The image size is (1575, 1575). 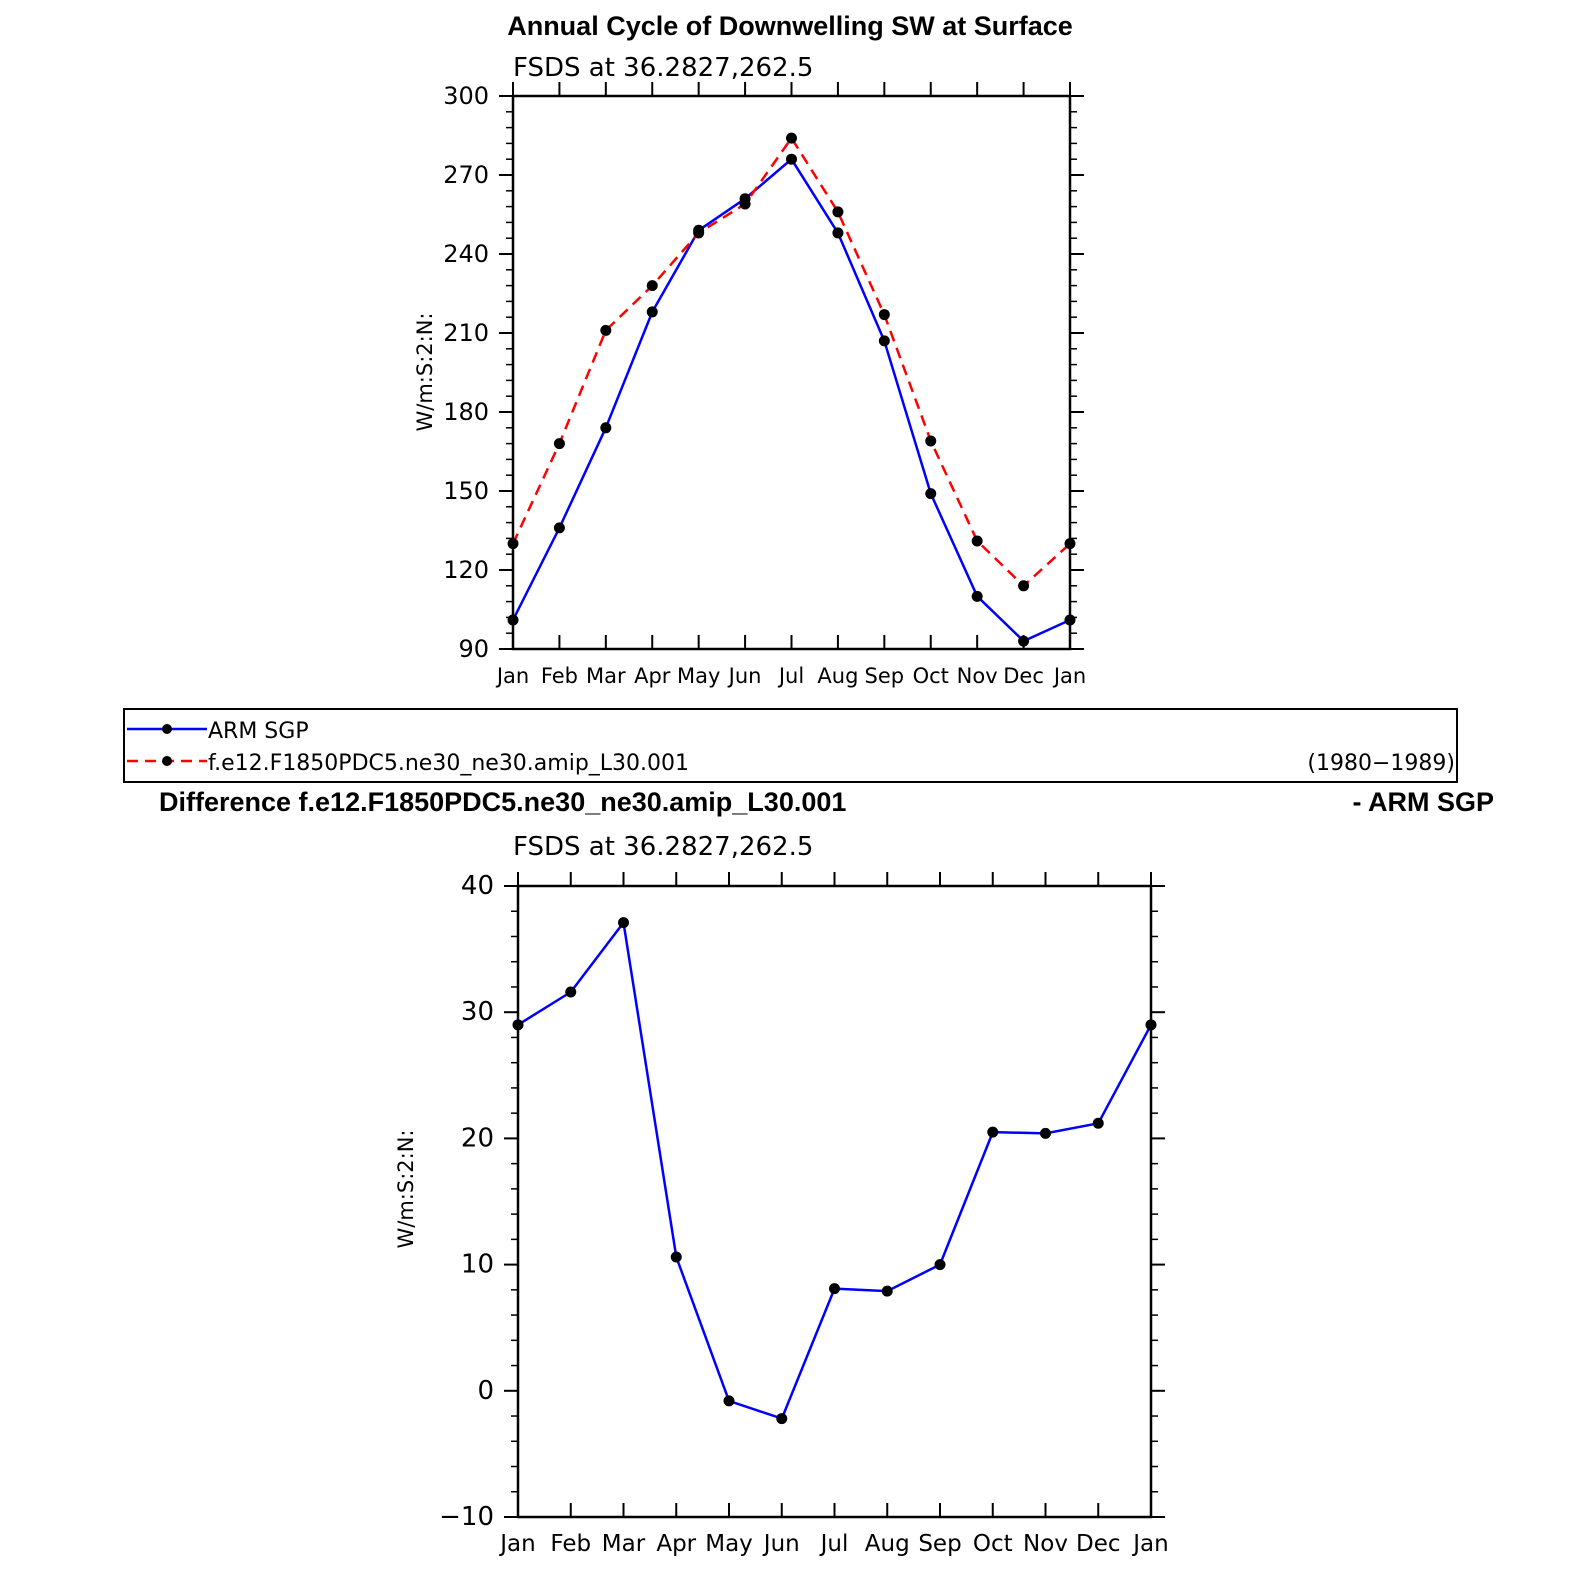 I want to click on y-tick-label: 120, so click(x=466, y=570).